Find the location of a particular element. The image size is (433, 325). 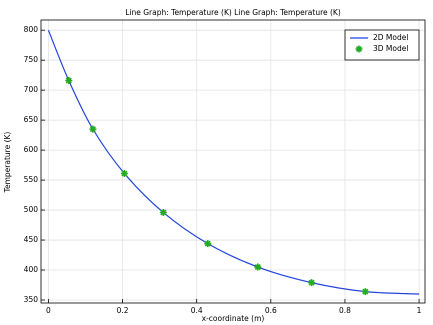

x-axis-label: x-coordinate (m) is located at coordinates (233, 318).